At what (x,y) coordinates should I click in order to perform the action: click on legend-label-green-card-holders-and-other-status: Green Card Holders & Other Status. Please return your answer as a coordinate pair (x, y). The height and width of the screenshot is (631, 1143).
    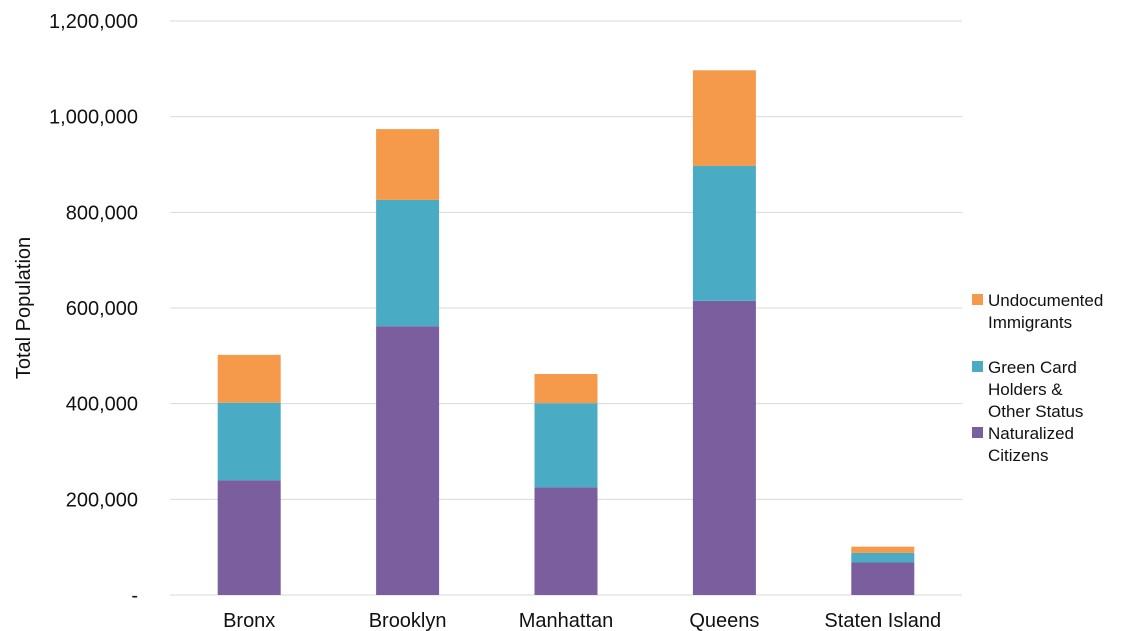
    Looking at the image, I should click on (1035, 389).